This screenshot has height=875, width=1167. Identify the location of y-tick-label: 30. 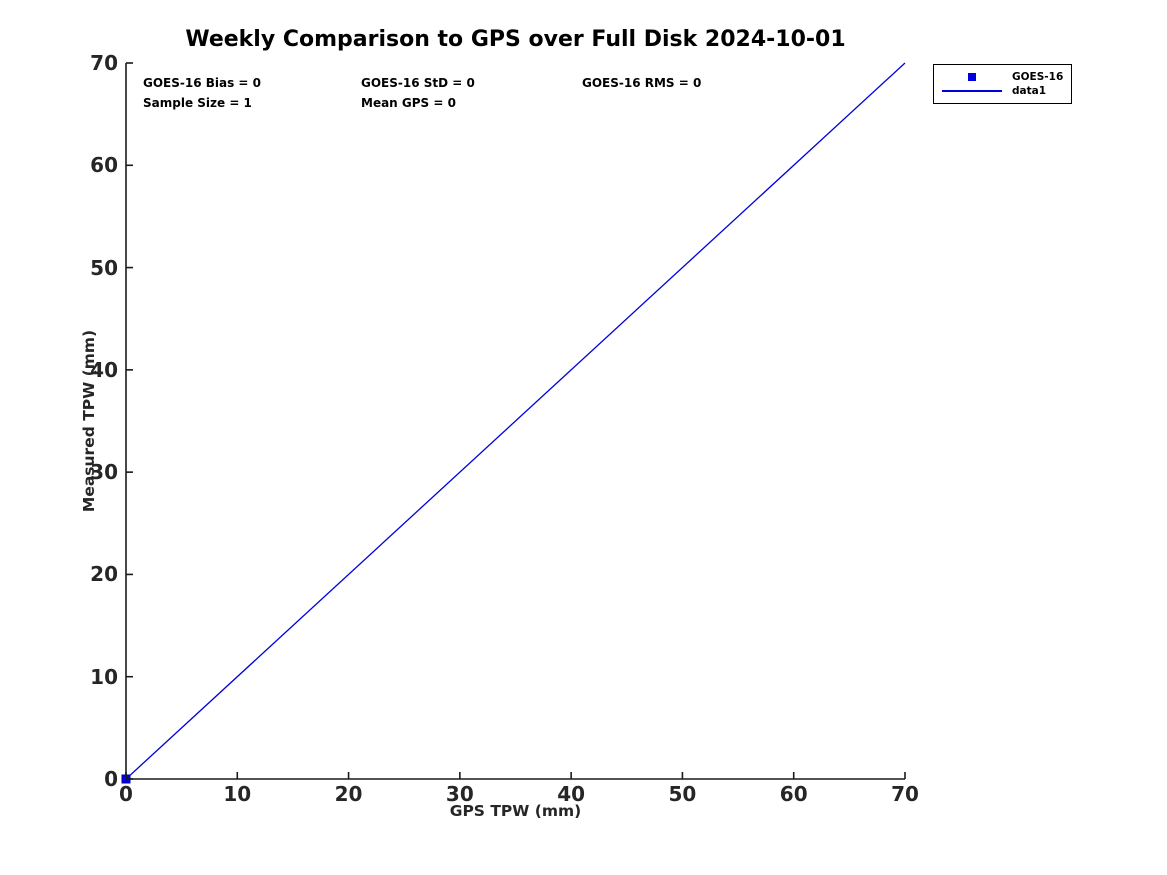
(104, 472).